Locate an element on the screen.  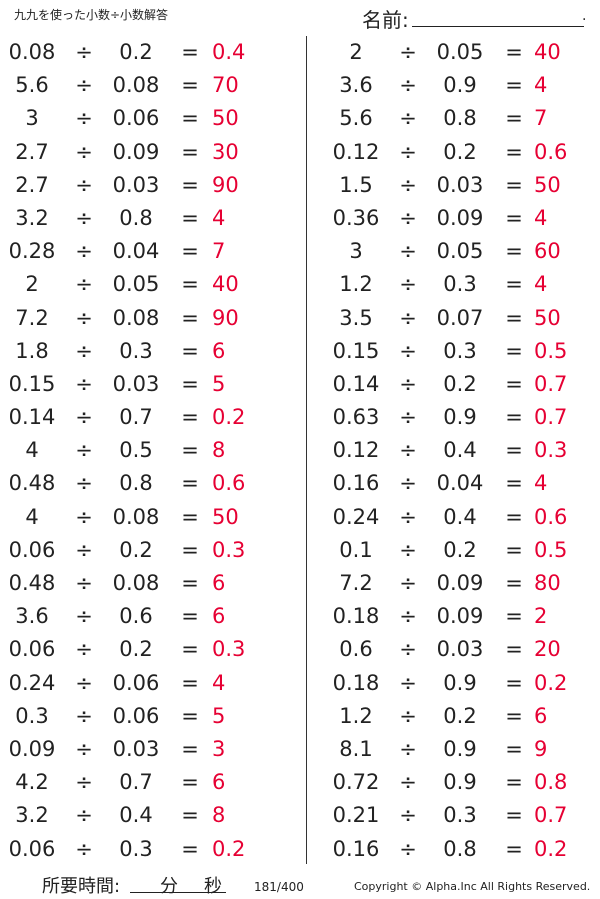
dividend: 0.14 is located at coordinates (32, 417).